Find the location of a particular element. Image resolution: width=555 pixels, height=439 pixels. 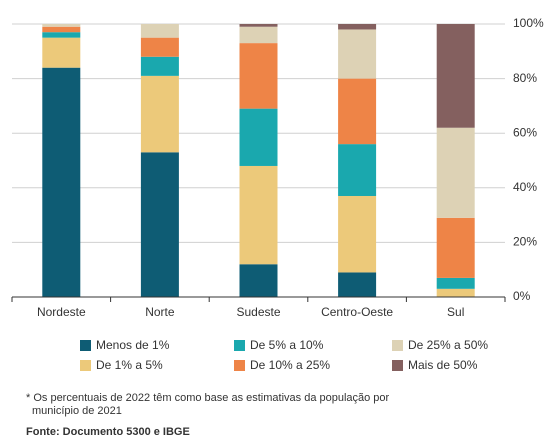

legend-label: Menos de 1% is located at coordinates (133, 345).